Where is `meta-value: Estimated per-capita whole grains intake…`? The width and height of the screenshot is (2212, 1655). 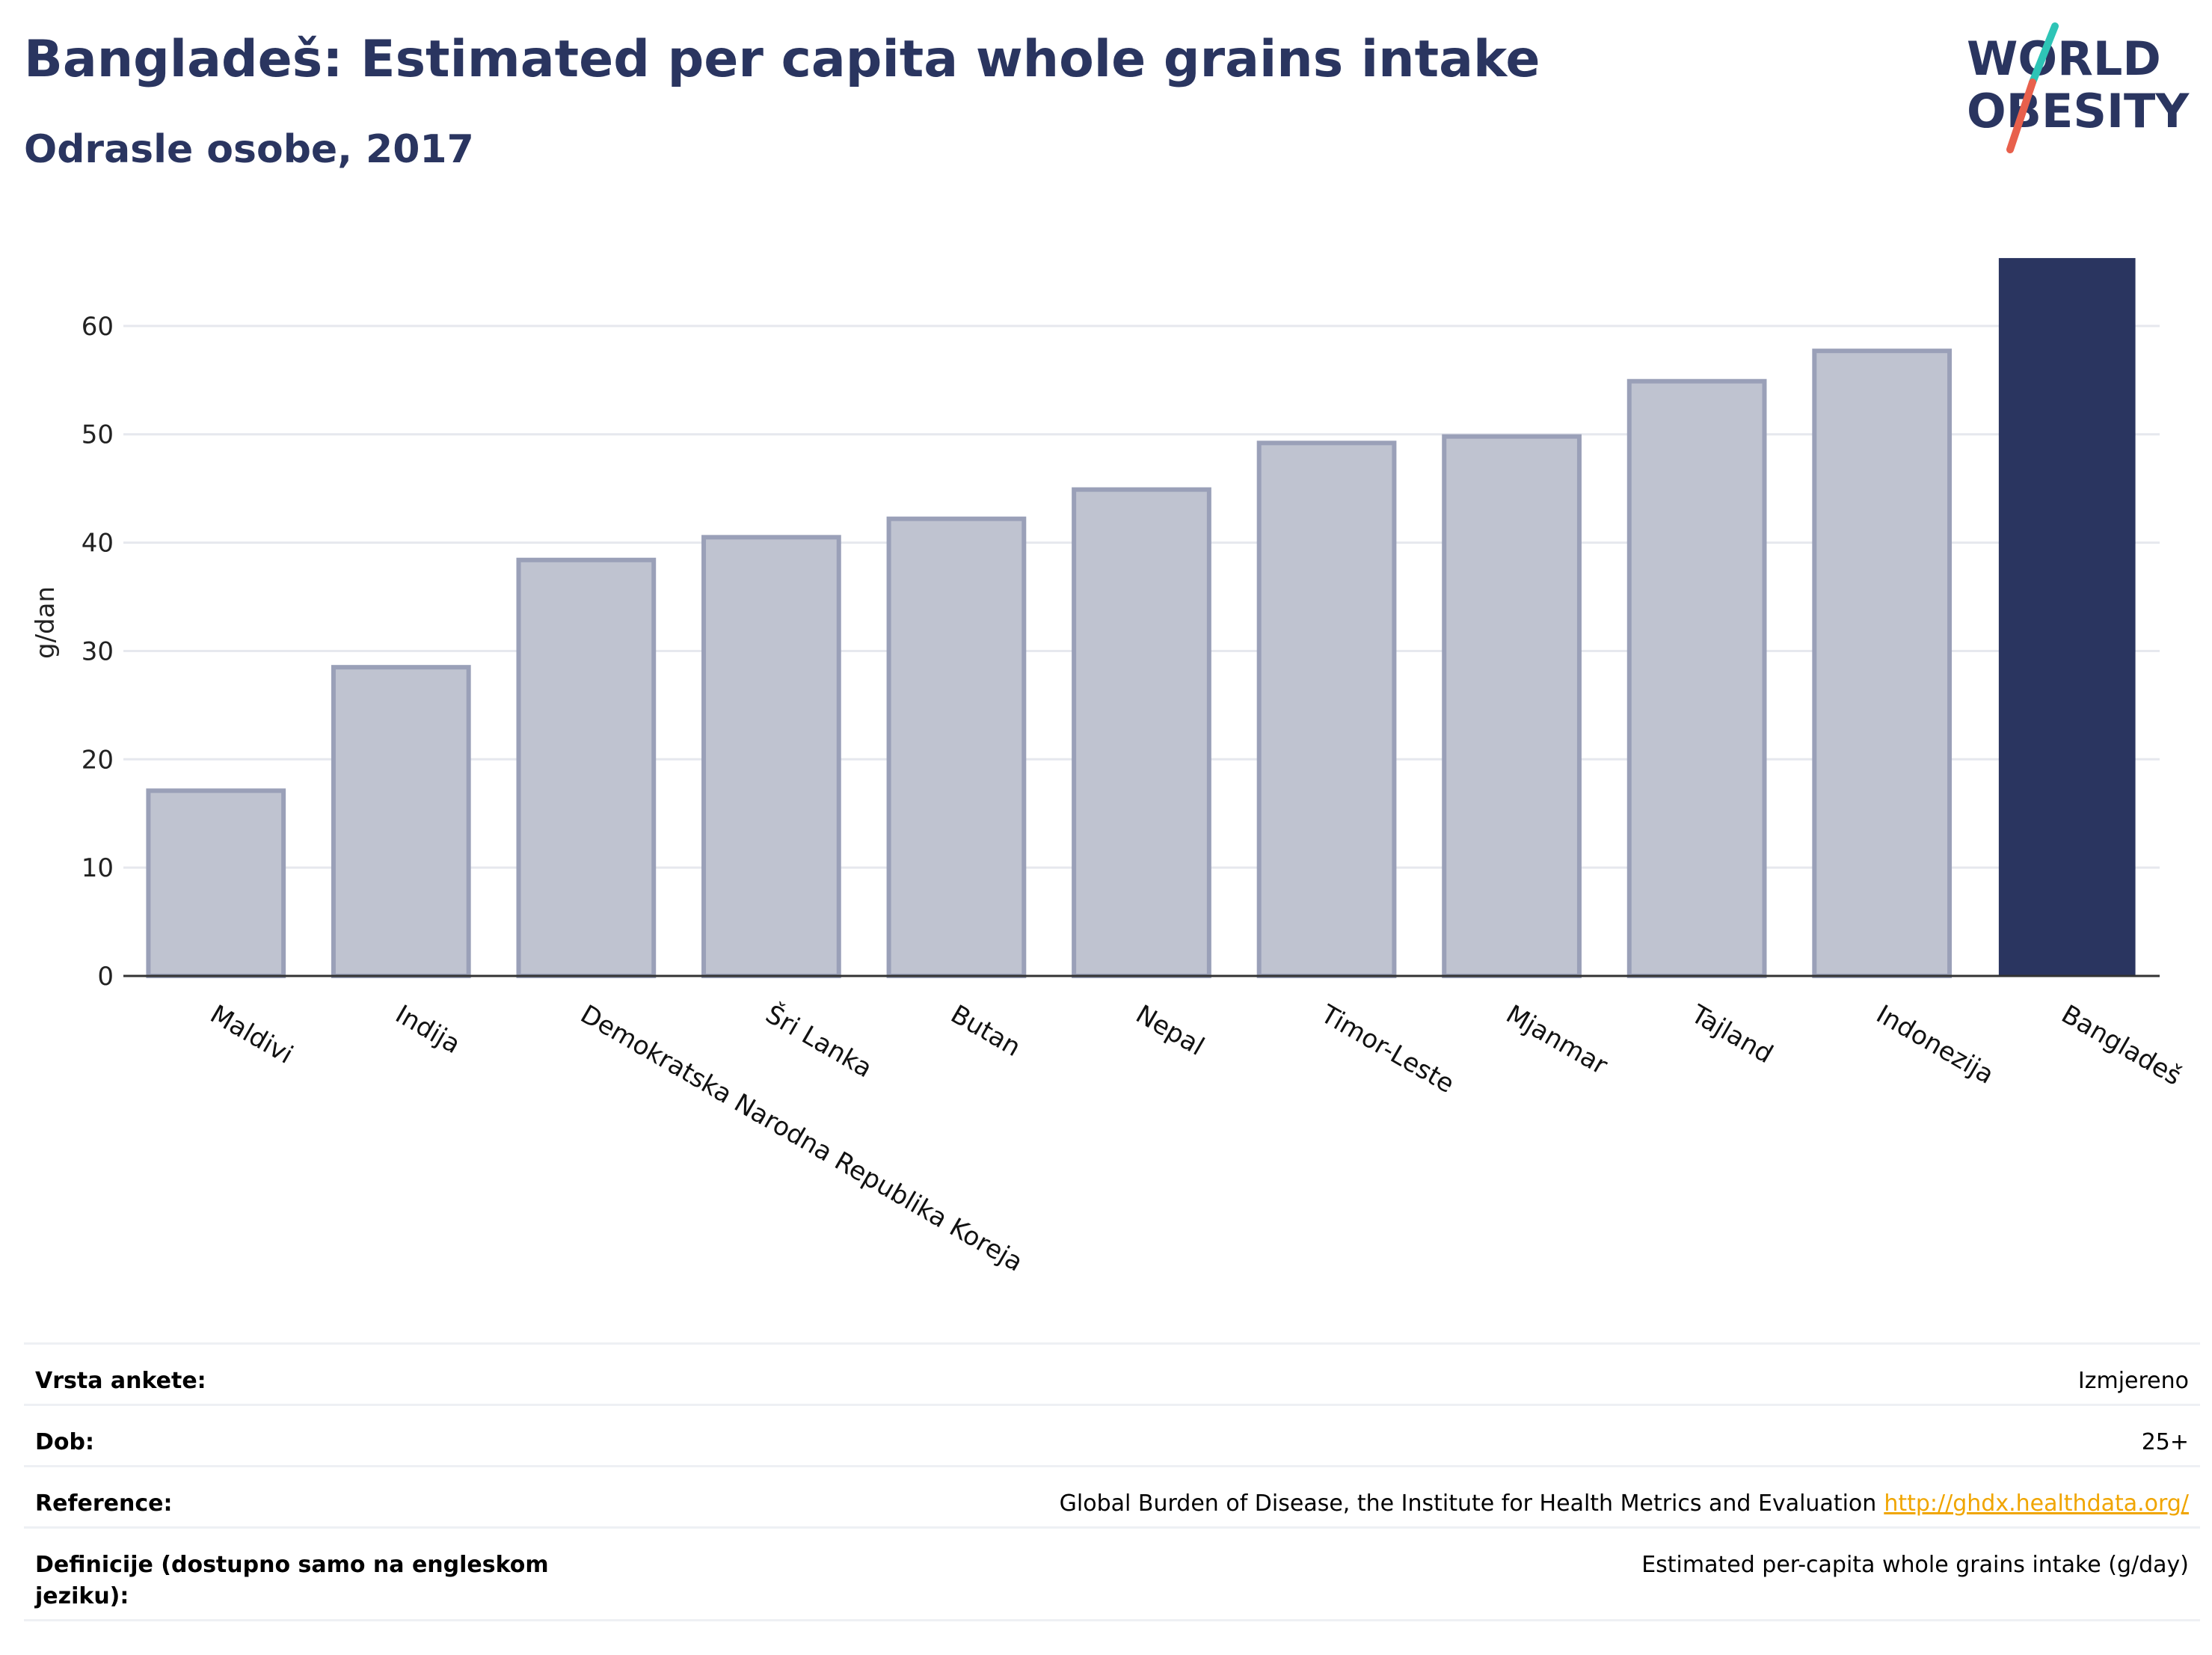 meta-value: Estimated per-capita whole grains intake… is located at coordinates (1915, 1565).